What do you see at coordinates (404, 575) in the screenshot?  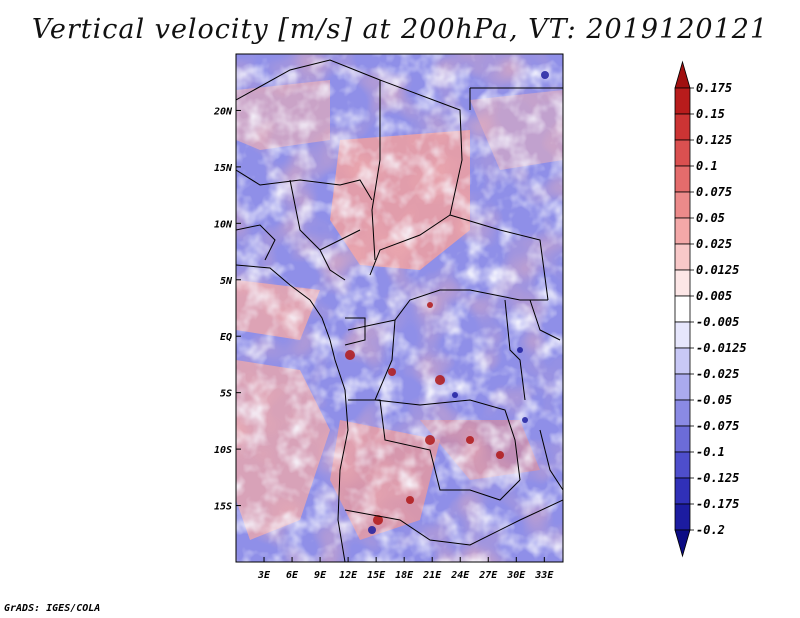 I see `lon-label: 18E` at bounding box center [404, 575].